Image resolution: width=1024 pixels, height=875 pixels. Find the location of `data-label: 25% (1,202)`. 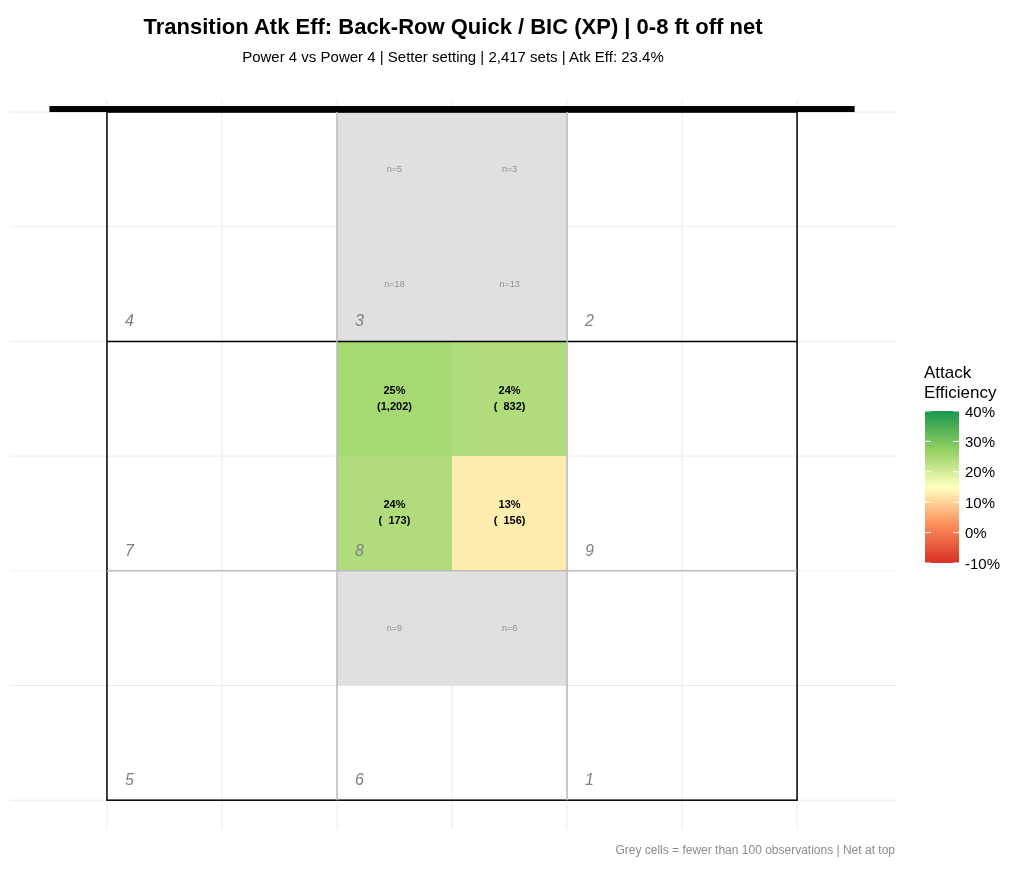

data-label: 25% (1,202) is located at coordinates (395, 397).